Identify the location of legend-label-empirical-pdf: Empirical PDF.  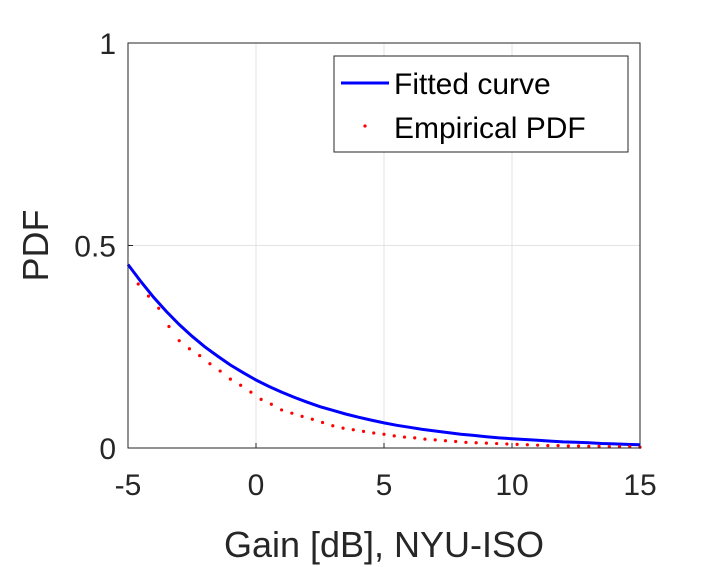
(490, 128).